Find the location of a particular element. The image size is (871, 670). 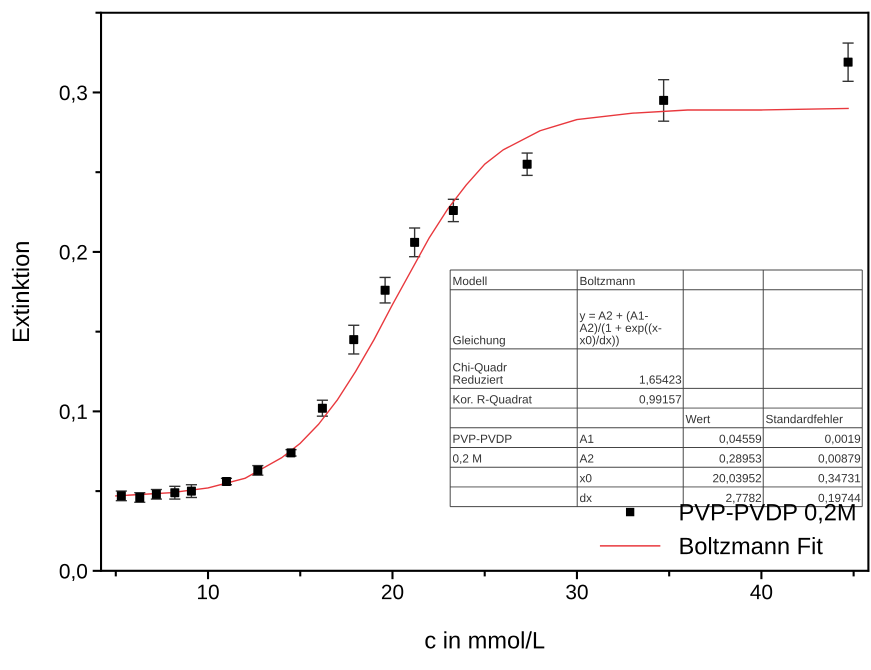

y-tick-label: 0,3 is located at coordinates (73, 94).